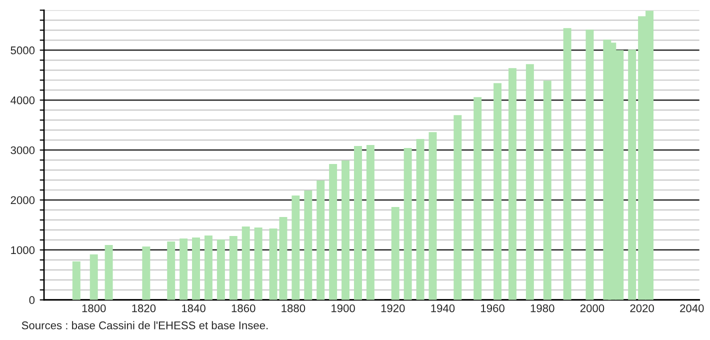 The height and width of the screenshot is (340, 710). I want to click on y-tick-label: 3000, so click(22, 150).